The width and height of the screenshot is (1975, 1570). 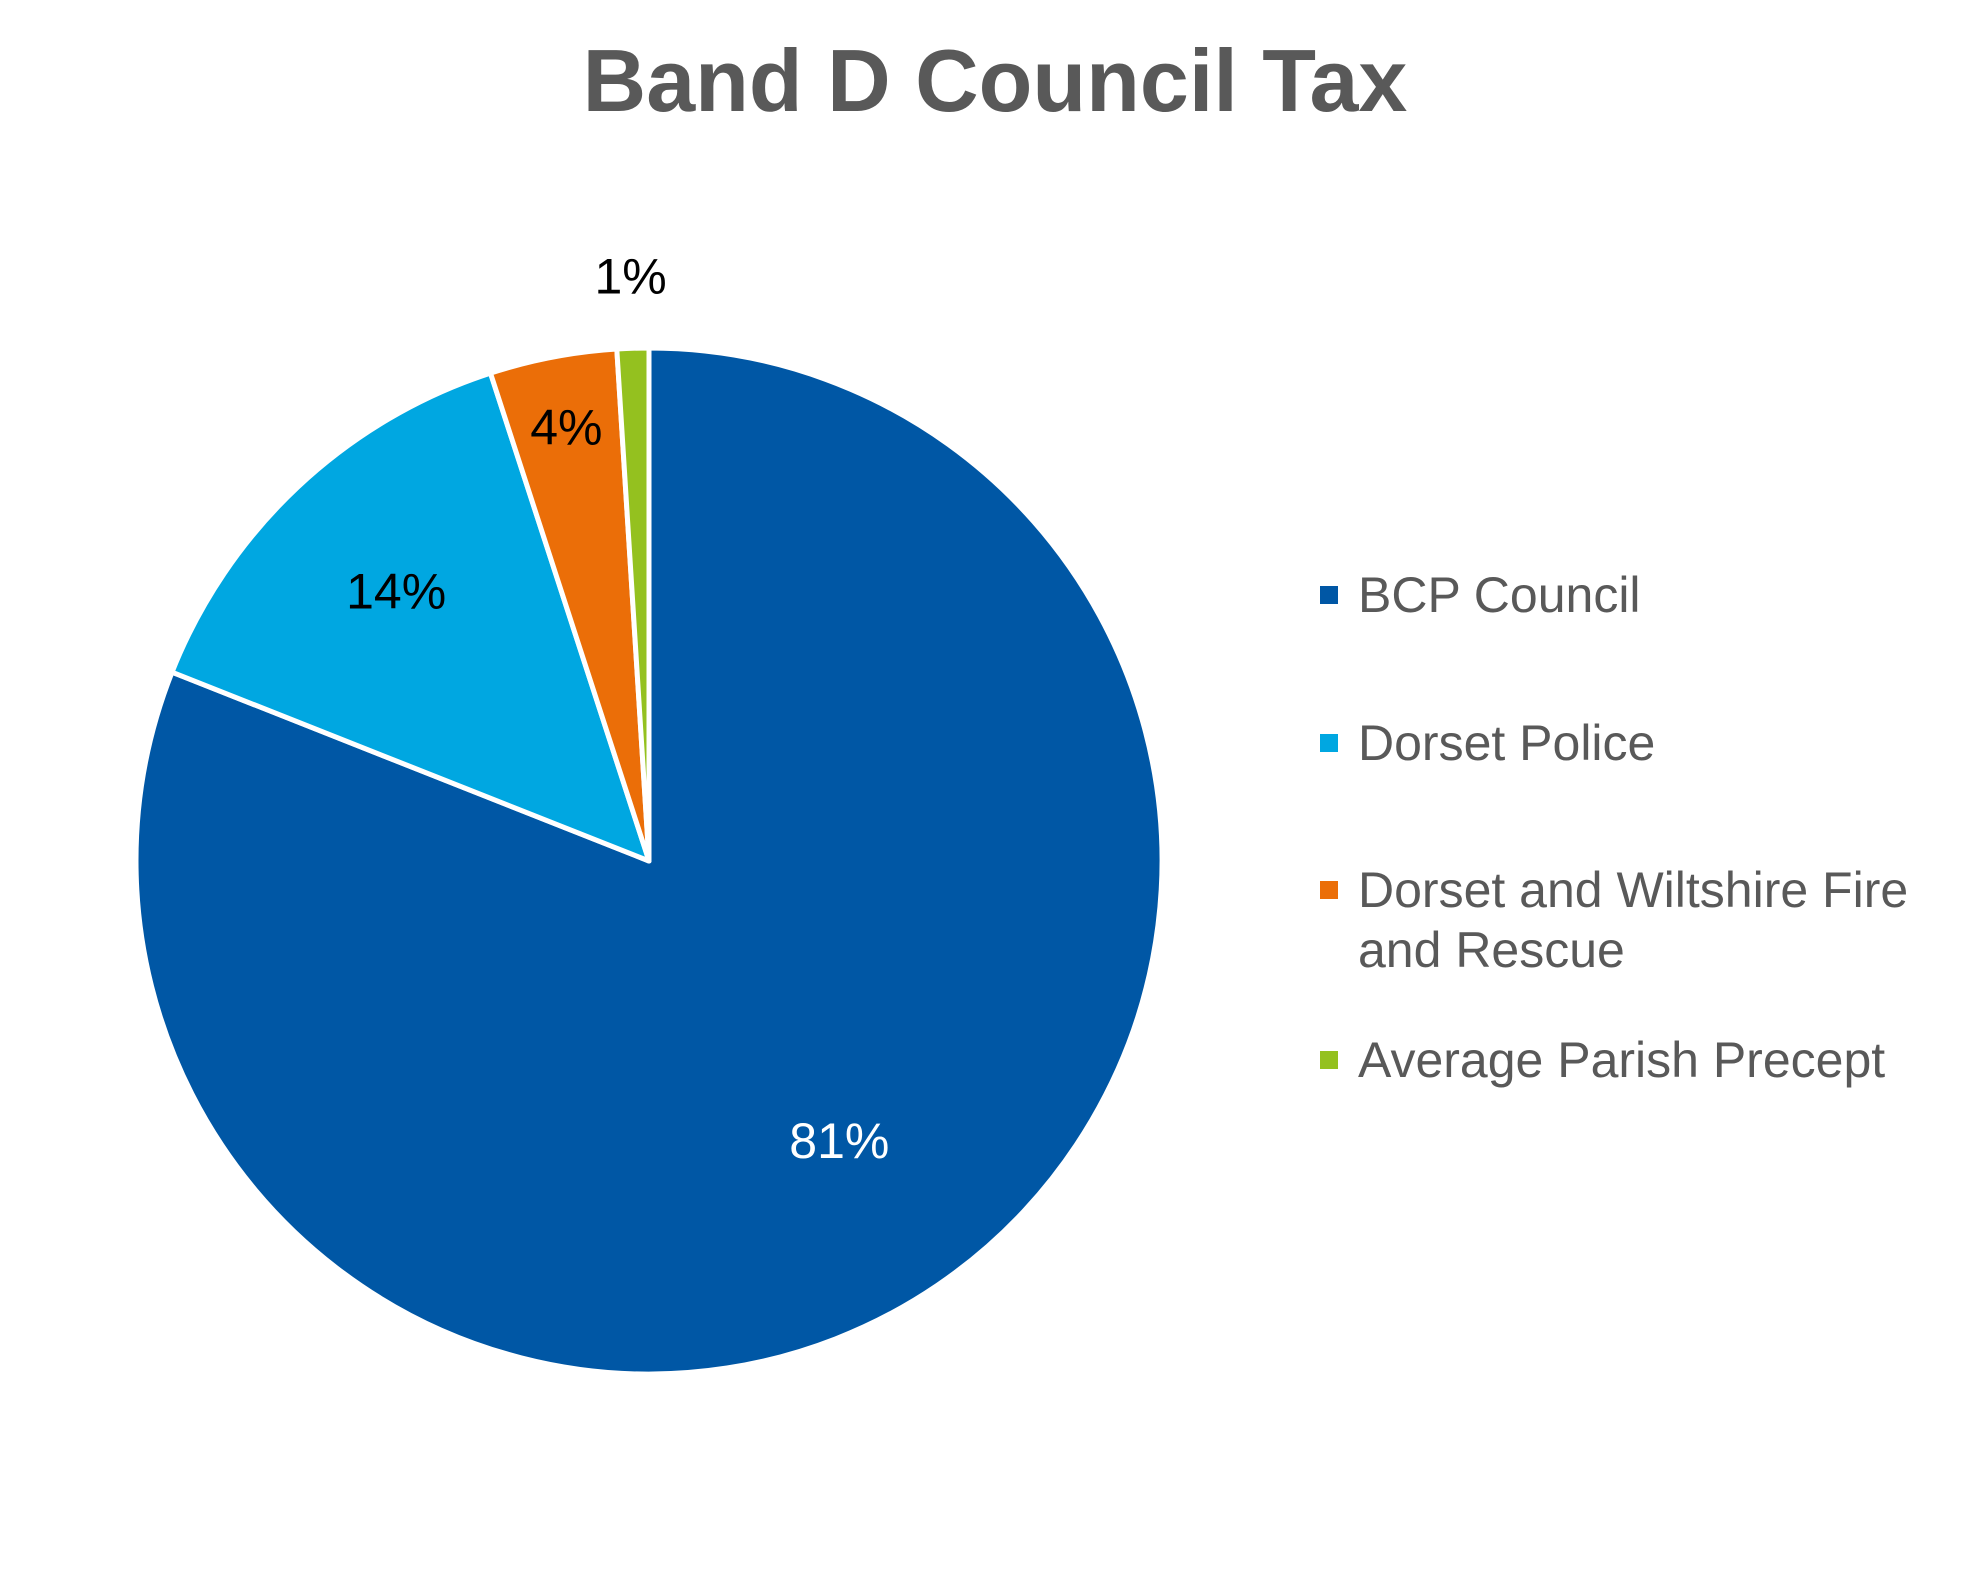 What do you see at coordinates (630, 276) in the screenshot?
I see `data-label-4: 1%` at bounding box center [630, 276].